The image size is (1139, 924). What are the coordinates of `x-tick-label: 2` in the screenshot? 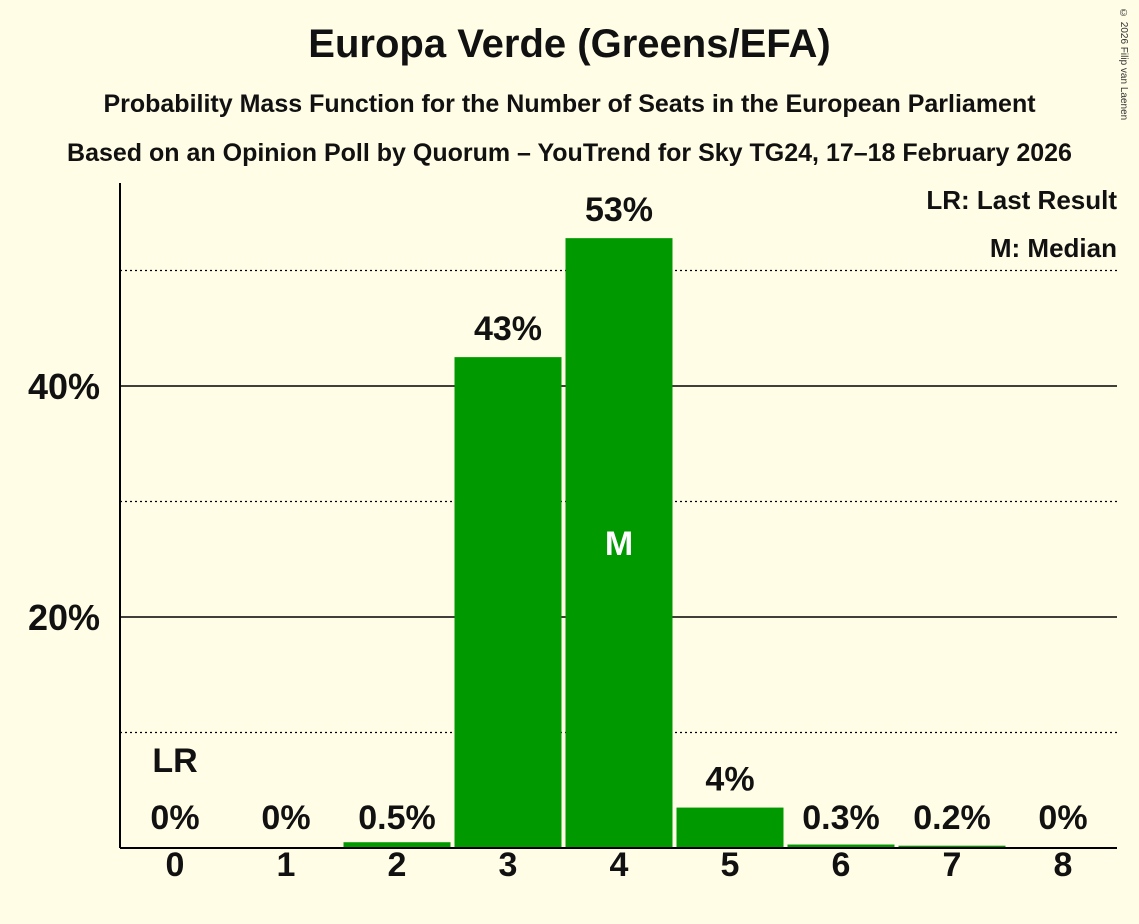 It's located at (397, 865).